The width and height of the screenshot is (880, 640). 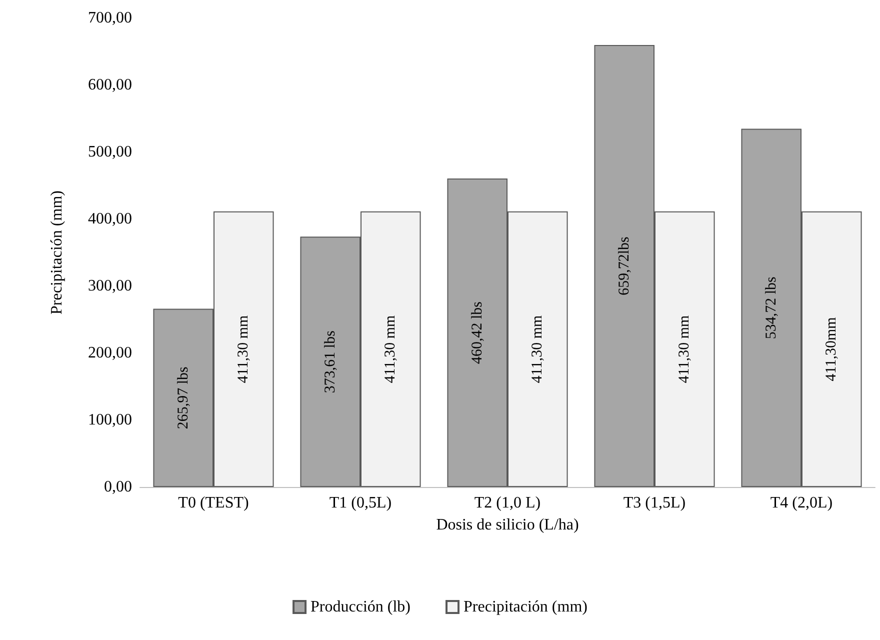 What do you see at coordinates (110, 85) in the screenshot?
I see `y-tick-label: 600,00` at bounding box center [110, 85].